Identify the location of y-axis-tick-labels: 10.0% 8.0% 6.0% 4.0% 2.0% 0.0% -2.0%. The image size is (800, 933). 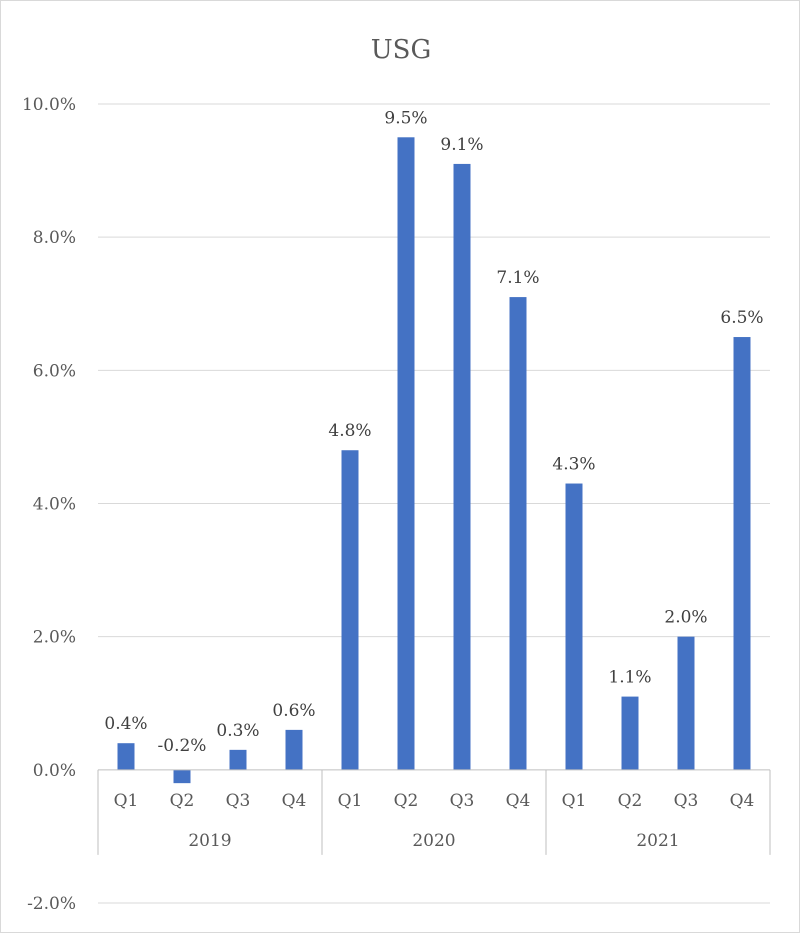
(49, 504).